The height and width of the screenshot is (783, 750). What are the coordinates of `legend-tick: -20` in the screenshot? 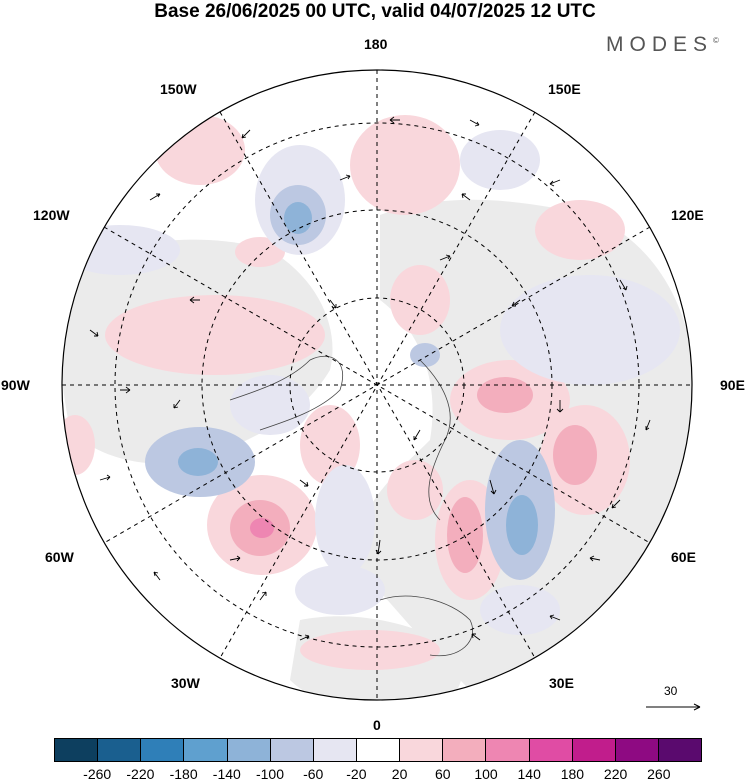 It's located at (356, 774).